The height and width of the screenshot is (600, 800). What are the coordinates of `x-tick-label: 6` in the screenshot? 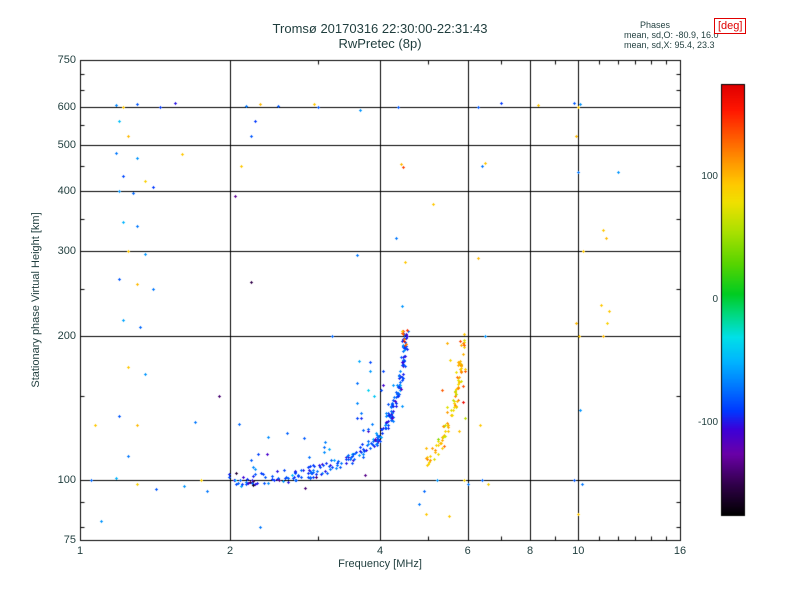 It's located at (467, 551).